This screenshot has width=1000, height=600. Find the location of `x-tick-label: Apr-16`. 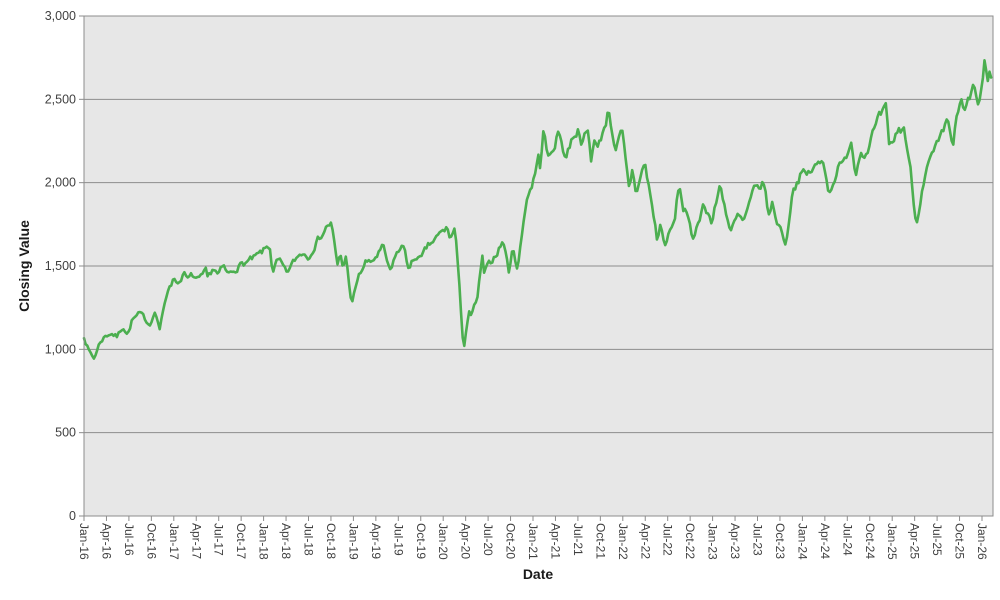

x-tick-label: Apr-16 is located at coordinates (106, 541).